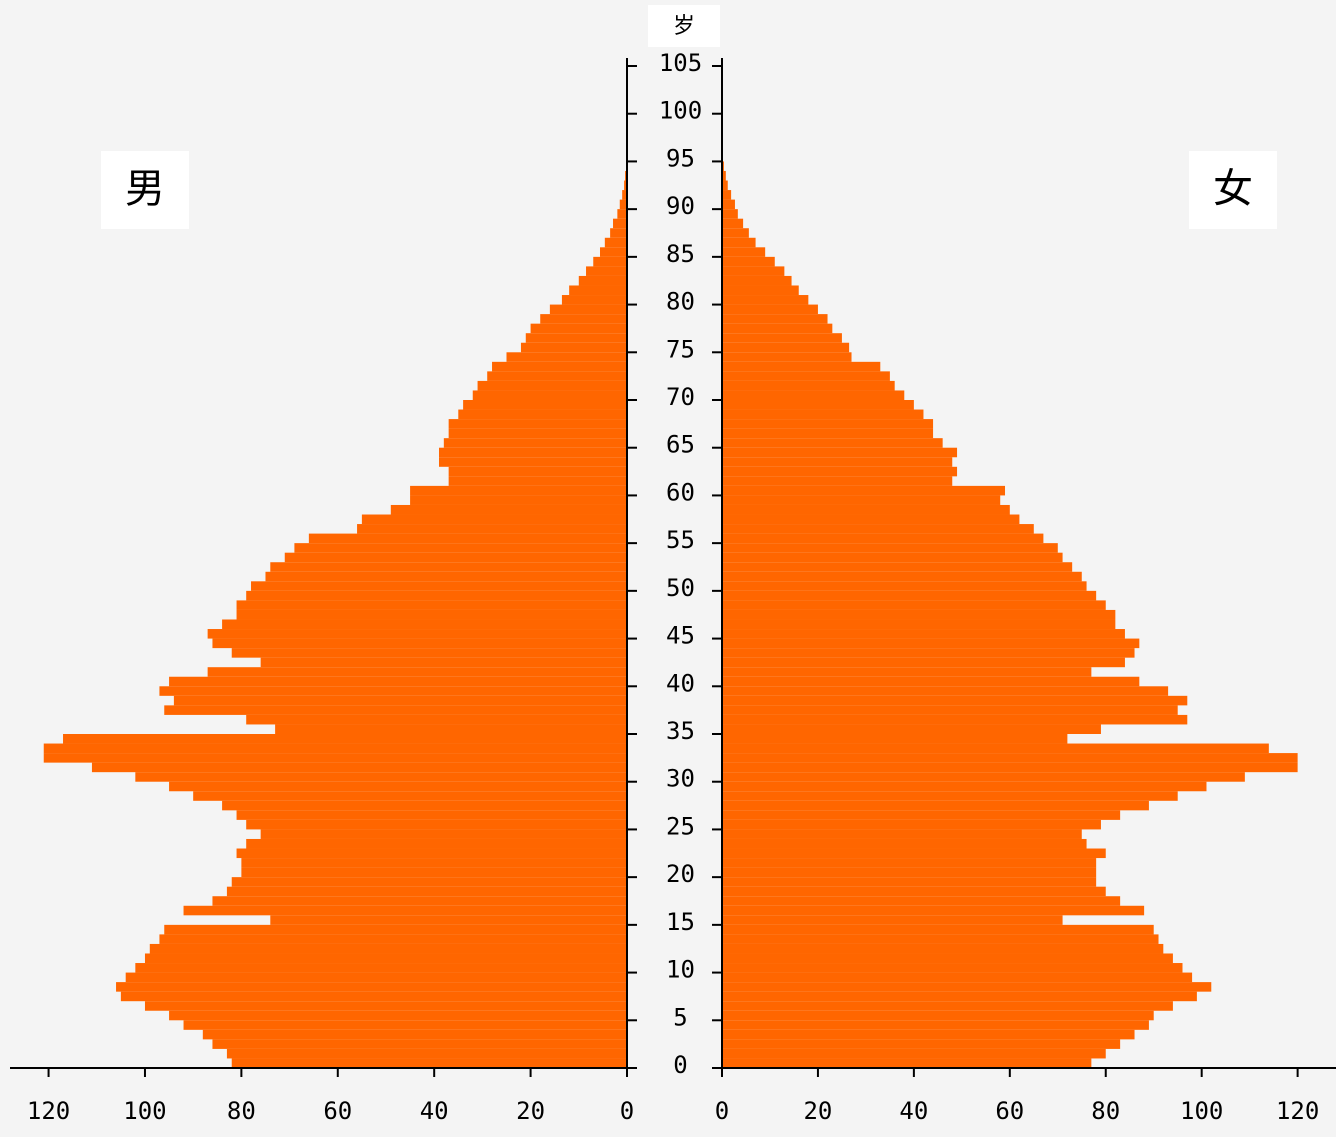 This screenshot has height=1137, width=1336. Describe the element at coordinates (145, 189) in the screenshot. I see `series-label: 男` at that location.